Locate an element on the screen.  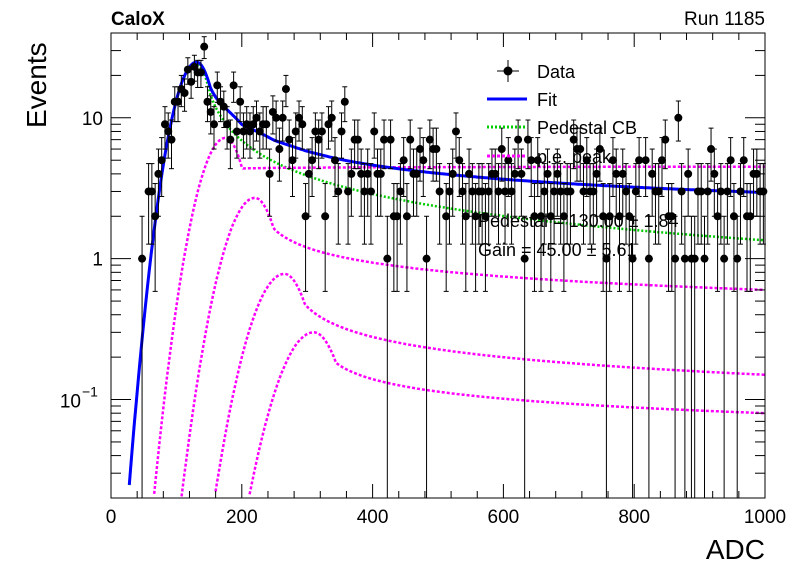
x-tick-label: 200 is located at coordinates (242, 517).